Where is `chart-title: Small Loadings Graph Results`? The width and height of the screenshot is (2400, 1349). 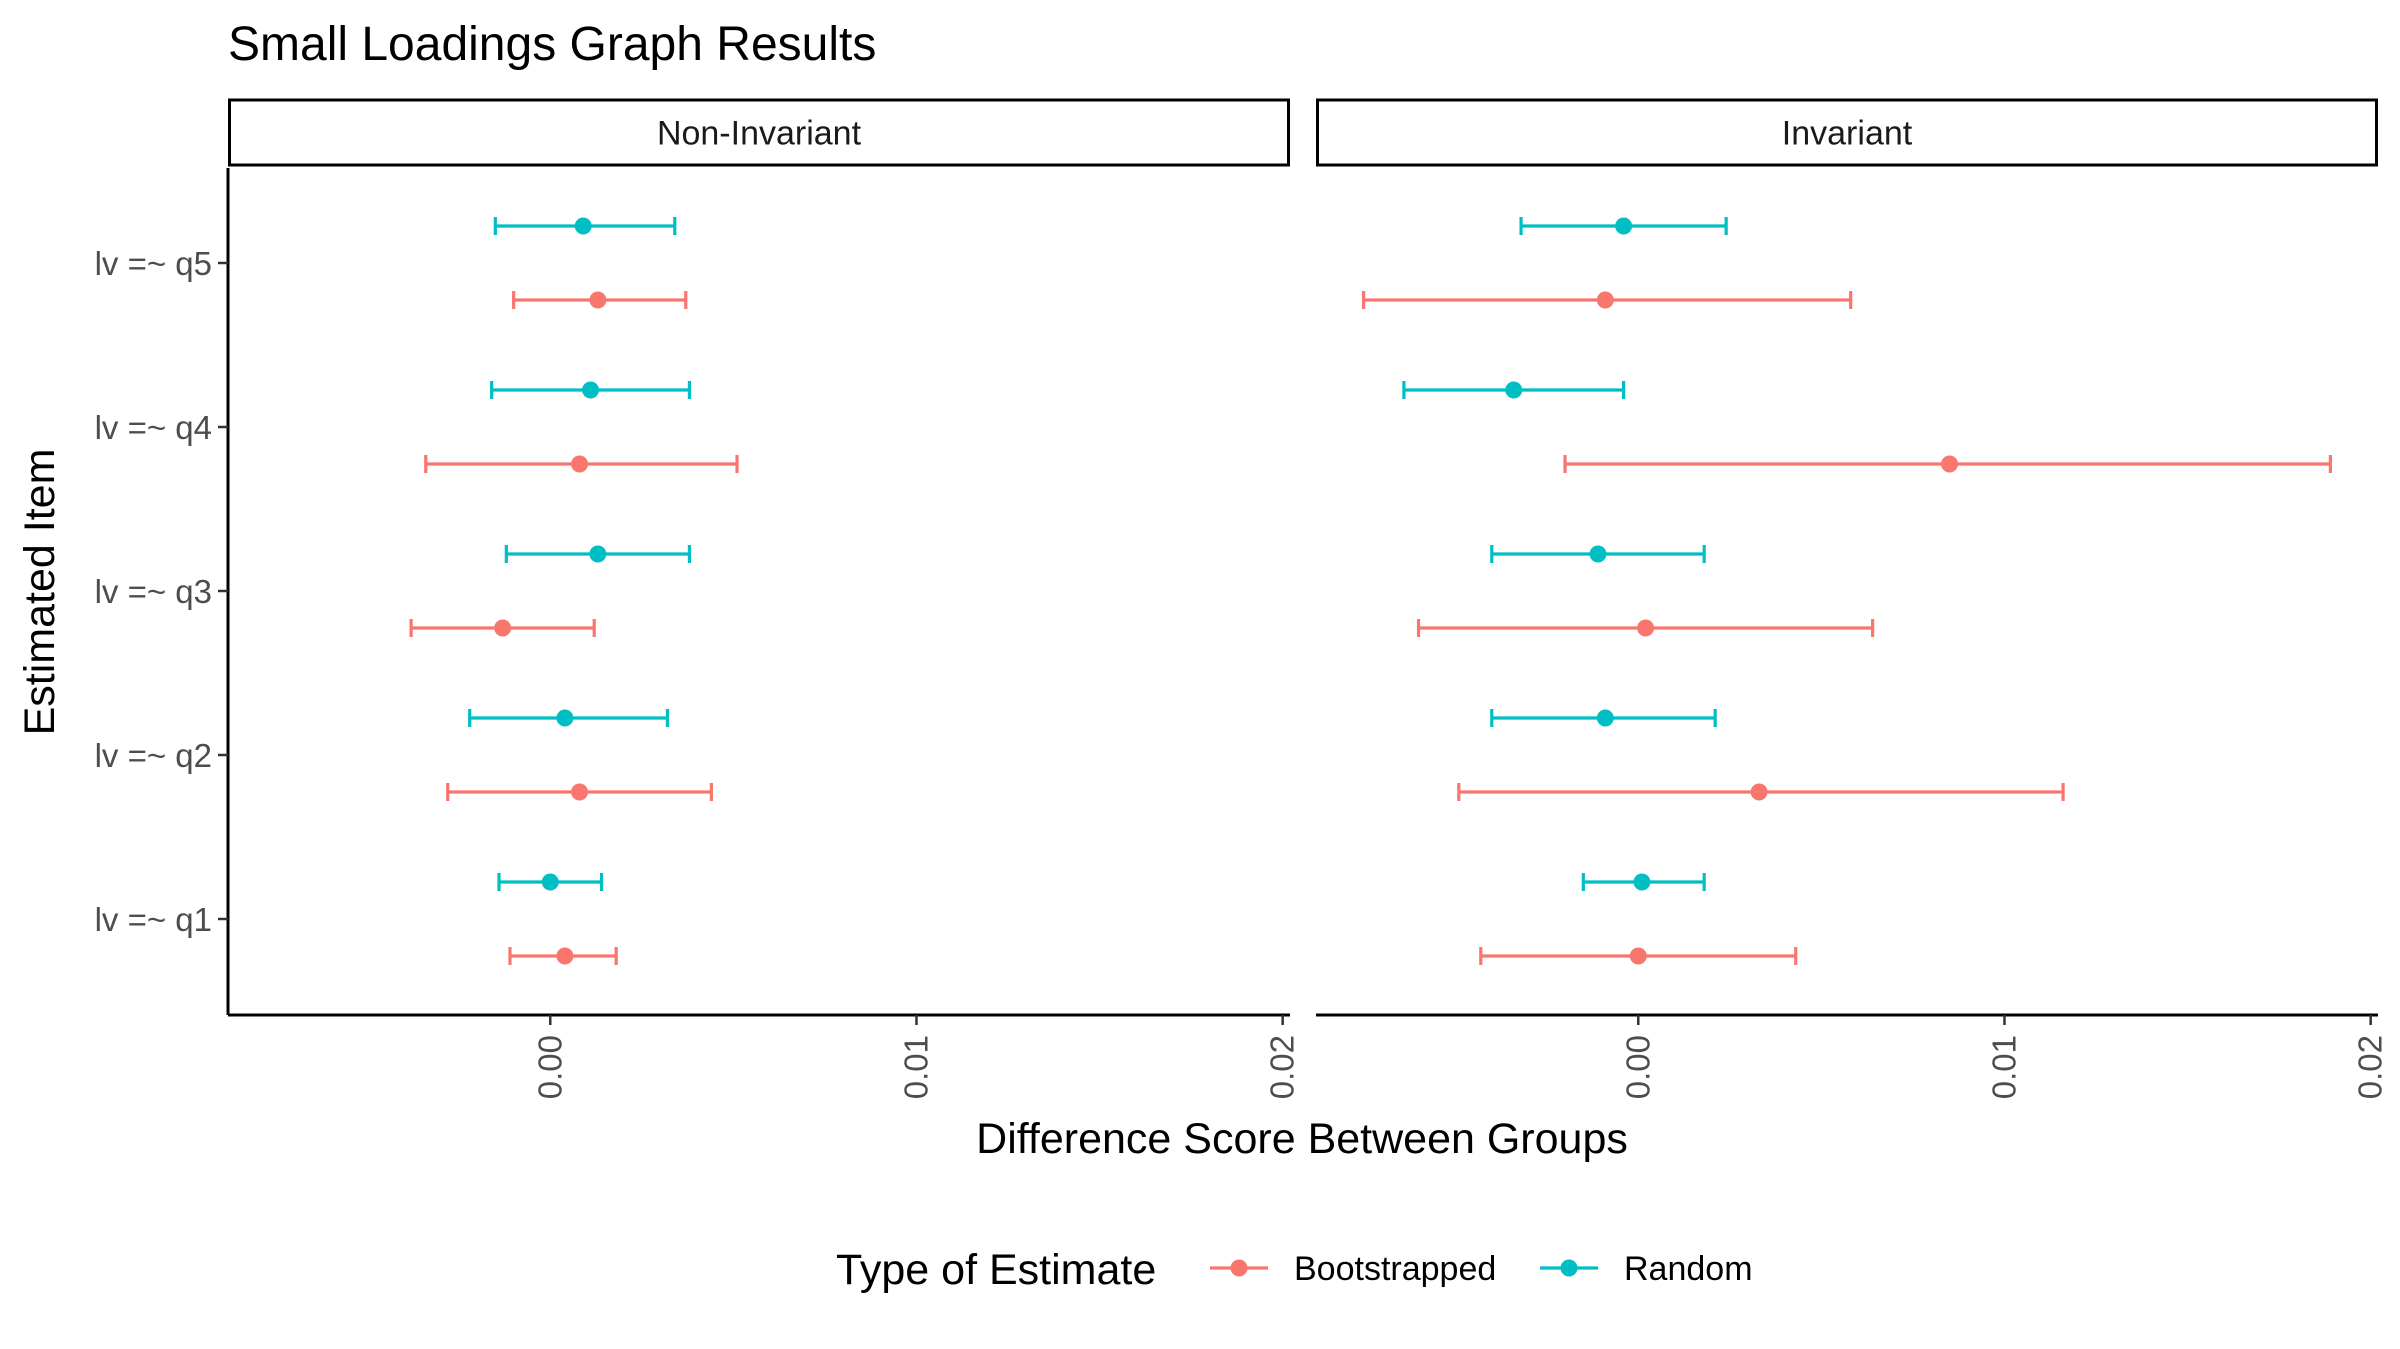
chart-title: Small Loadings Graph Results is located at coordinates (552, 44).